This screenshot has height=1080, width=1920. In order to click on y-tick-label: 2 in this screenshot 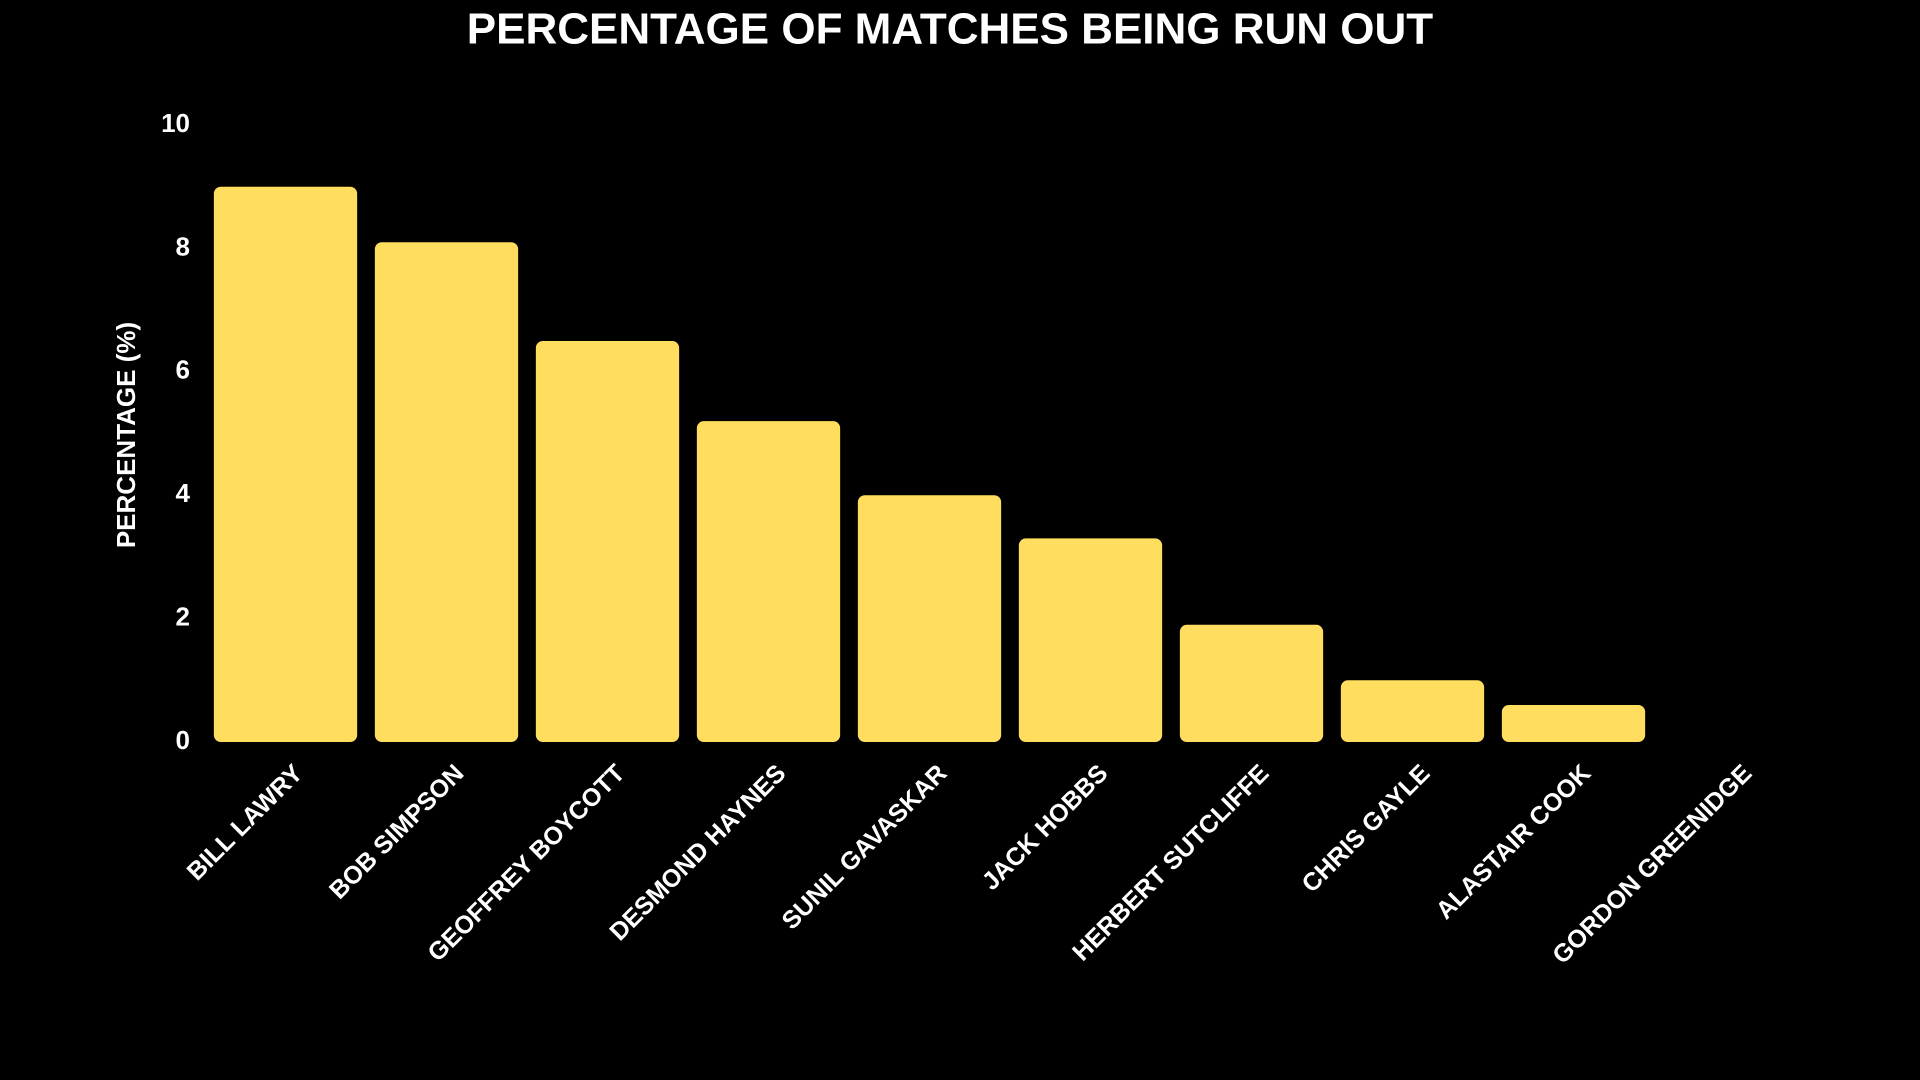, I will do `click(183, 616)`.